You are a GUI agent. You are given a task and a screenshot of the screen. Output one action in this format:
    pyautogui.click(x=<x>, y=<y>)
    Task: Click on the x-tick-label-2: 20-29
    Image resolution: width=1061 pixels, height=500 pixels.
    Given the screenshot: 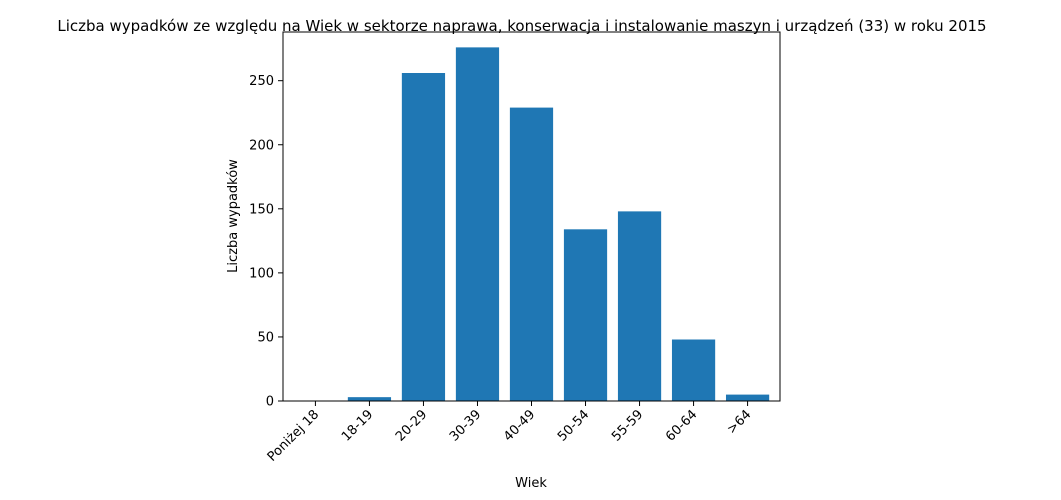 What is the action you would take?
    pyautogui.click(x=411, y=425)
    